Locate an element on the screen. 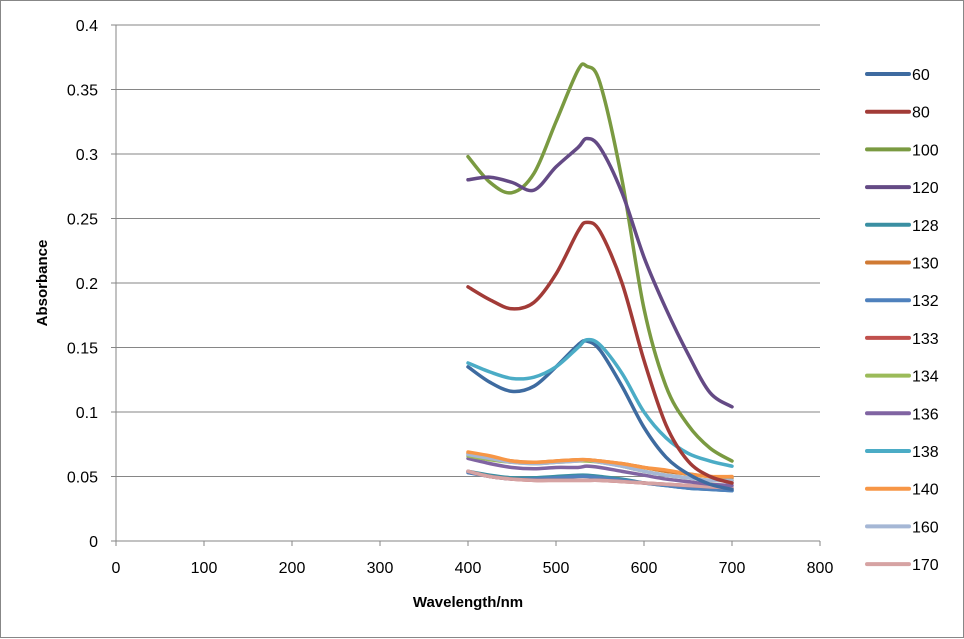 Image resolution: width=964 pixels, height=639 pixels. y-tick-label: 0.15 is located at coordinates (82, 349).